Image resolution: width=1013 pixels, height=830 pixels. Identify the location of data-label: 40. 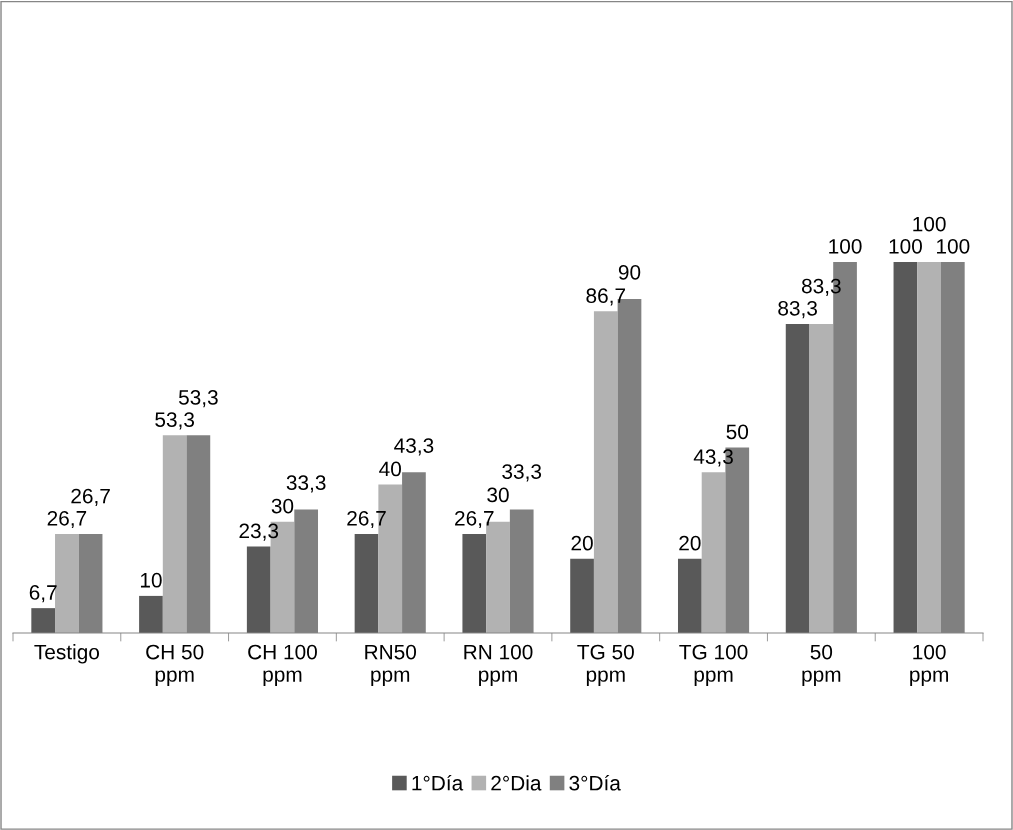
(390, 469).